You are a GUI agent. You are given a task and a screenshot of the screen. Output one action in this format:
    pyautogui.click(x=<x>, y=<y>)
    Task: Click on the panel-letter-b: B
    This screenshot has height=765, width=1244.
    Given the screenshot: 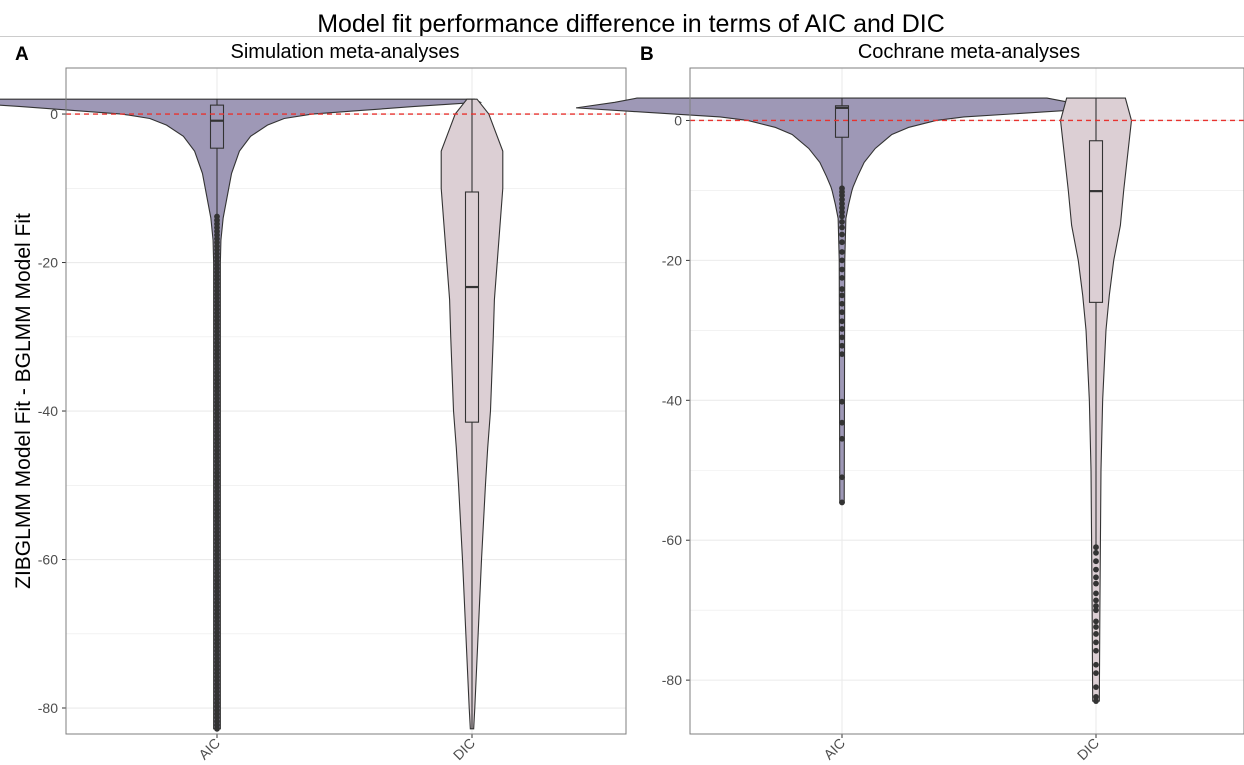 What is the action you would take?
    pyautogui.click(x=647, y=54)
    